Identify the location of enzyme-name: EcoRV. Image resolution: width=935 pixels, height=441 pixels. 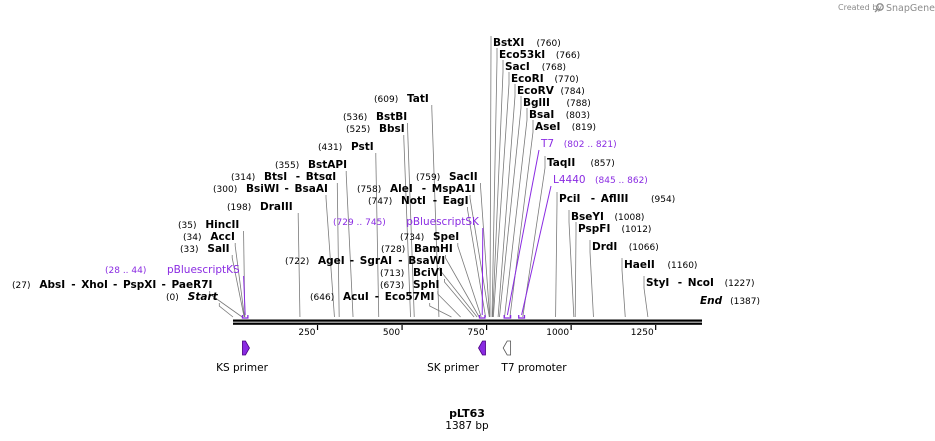
(536, 91).